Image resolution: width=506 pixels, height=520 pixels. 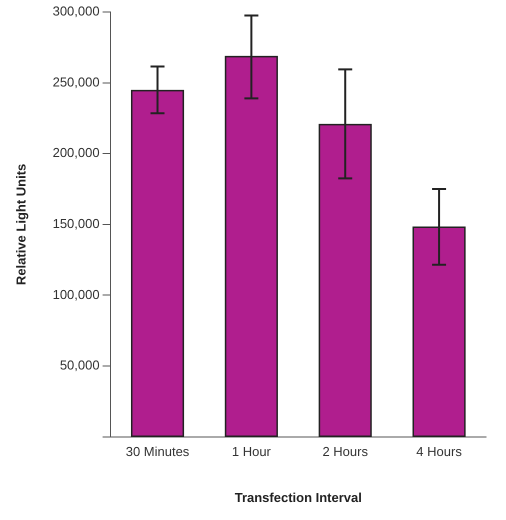 I want to click on y-tick-label: 100,000, so click(x=76, y=294).